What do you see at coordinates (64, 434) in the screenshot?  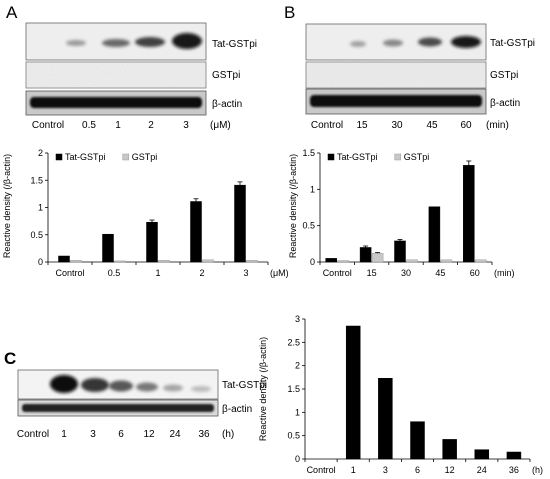 I see `lane-label: 1` at bounding box center [64, 434].